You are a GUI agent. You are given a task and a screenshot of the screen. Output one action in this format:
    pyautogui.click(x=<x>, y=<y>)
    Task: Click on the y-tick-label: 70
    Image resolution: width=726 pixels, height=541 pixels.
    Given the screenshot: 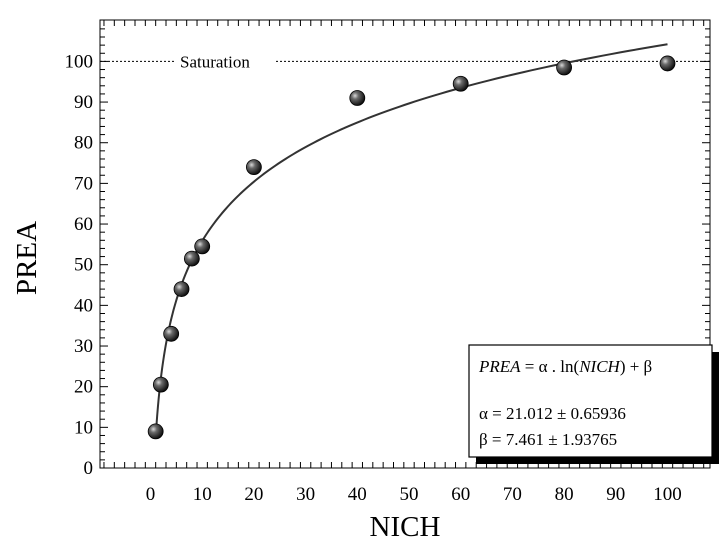 What is the action you would take?
    pyautogui.click(x=83, y=183)
    